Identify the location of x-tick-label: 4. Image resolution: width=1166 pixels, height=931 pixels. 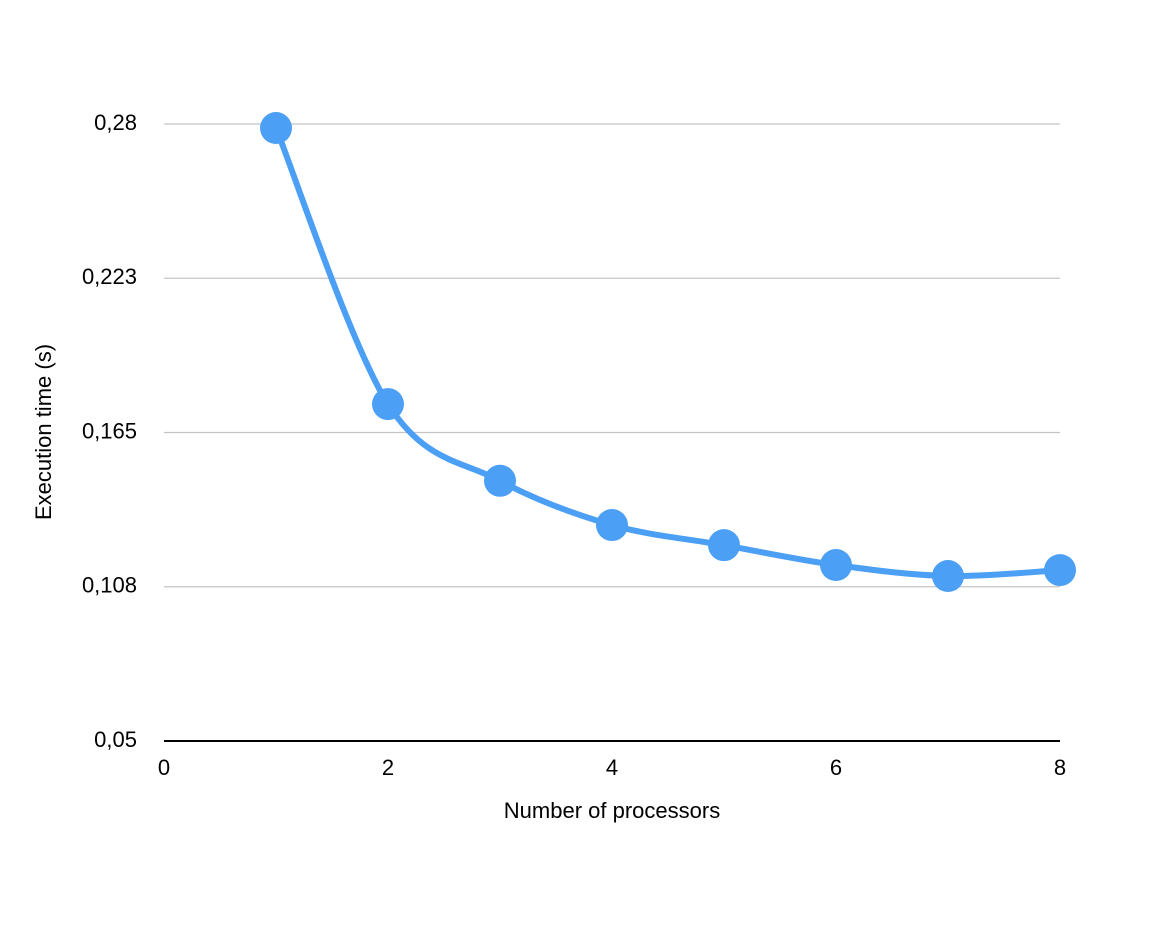
(612, 767).